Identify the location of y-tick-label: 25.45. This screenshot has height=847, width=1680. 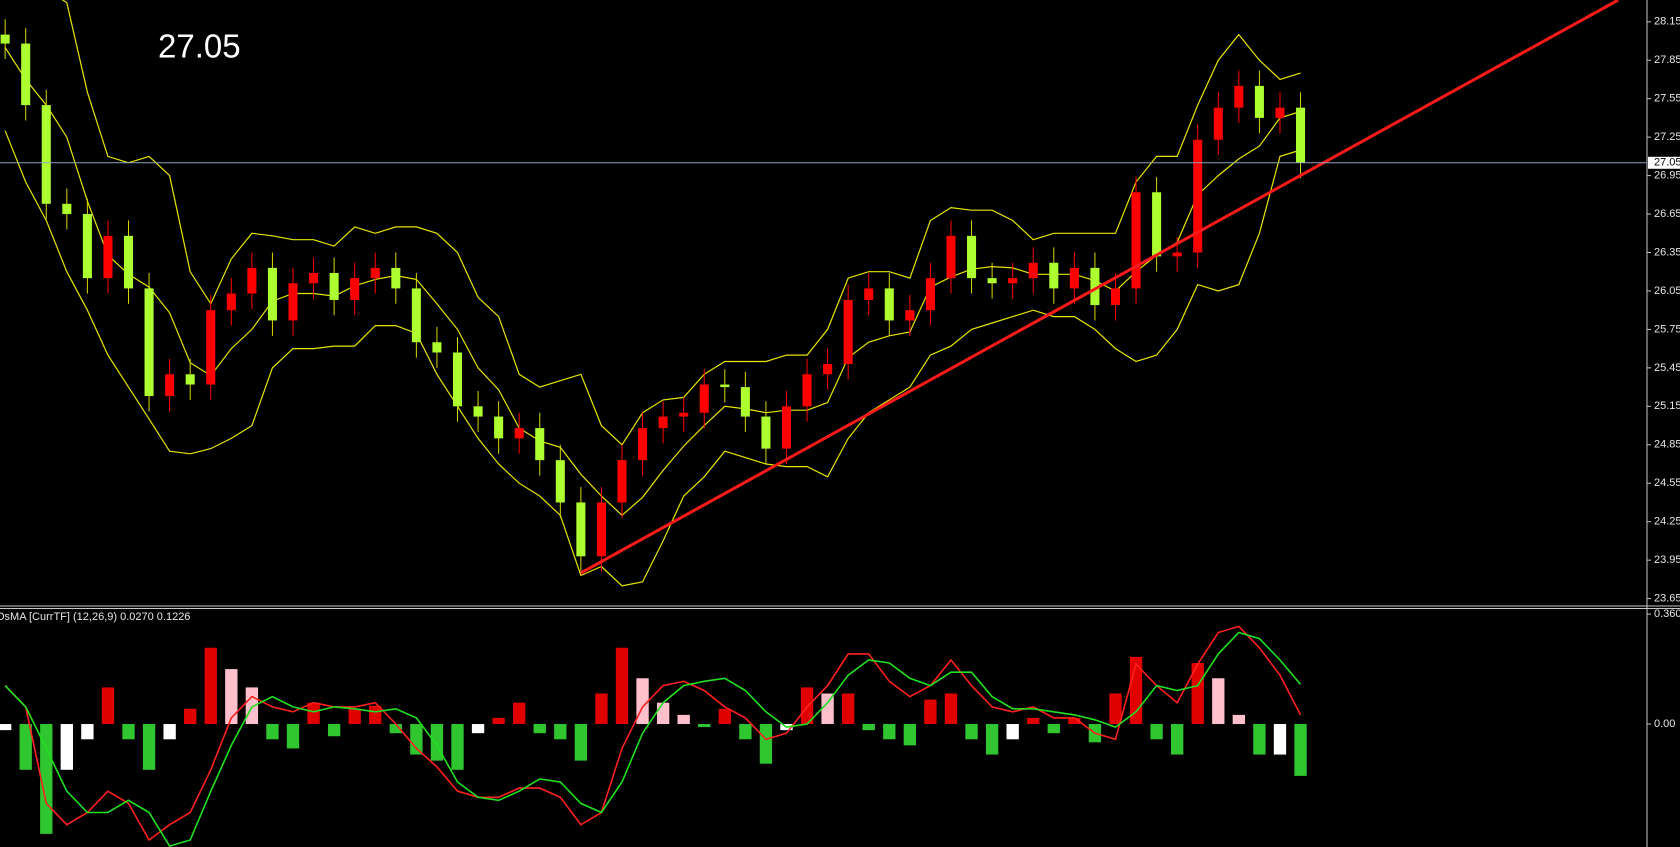
(1667, 368).